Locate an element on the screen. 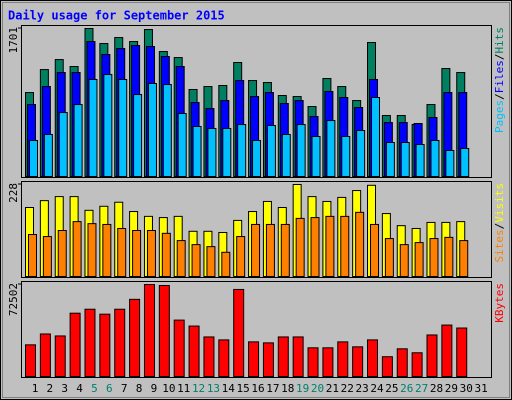 This screenshot has height=400, width=512. x-tick-label: 25 is located at coordinates (391, 388).